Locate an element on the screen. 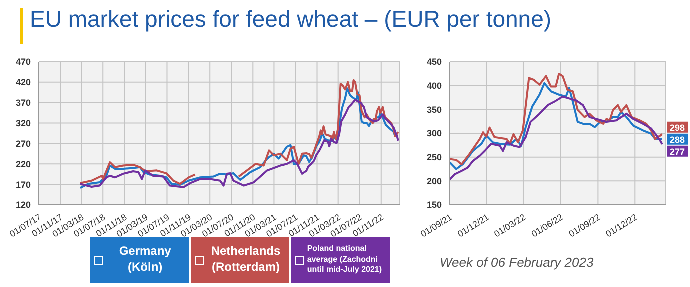  y-tick-label: 420 is located at coordinates (23, 83).